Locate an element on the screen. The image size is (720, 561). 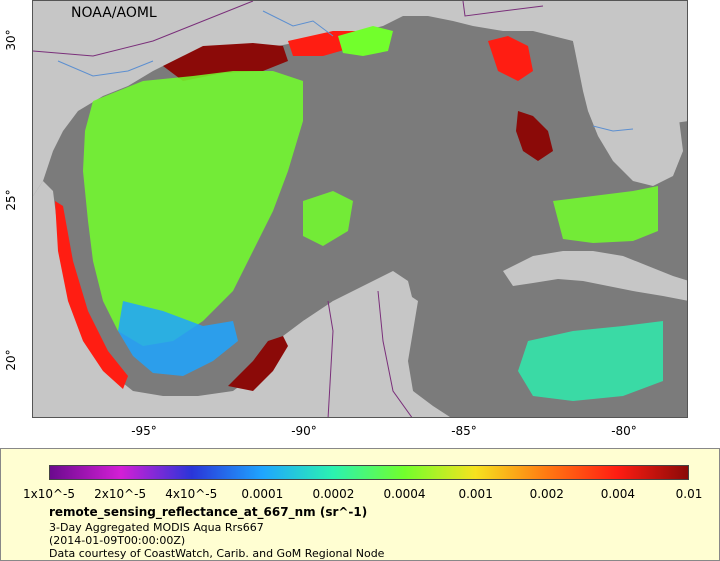
coastal-band-bigbend is located at coordinates (510, 58).